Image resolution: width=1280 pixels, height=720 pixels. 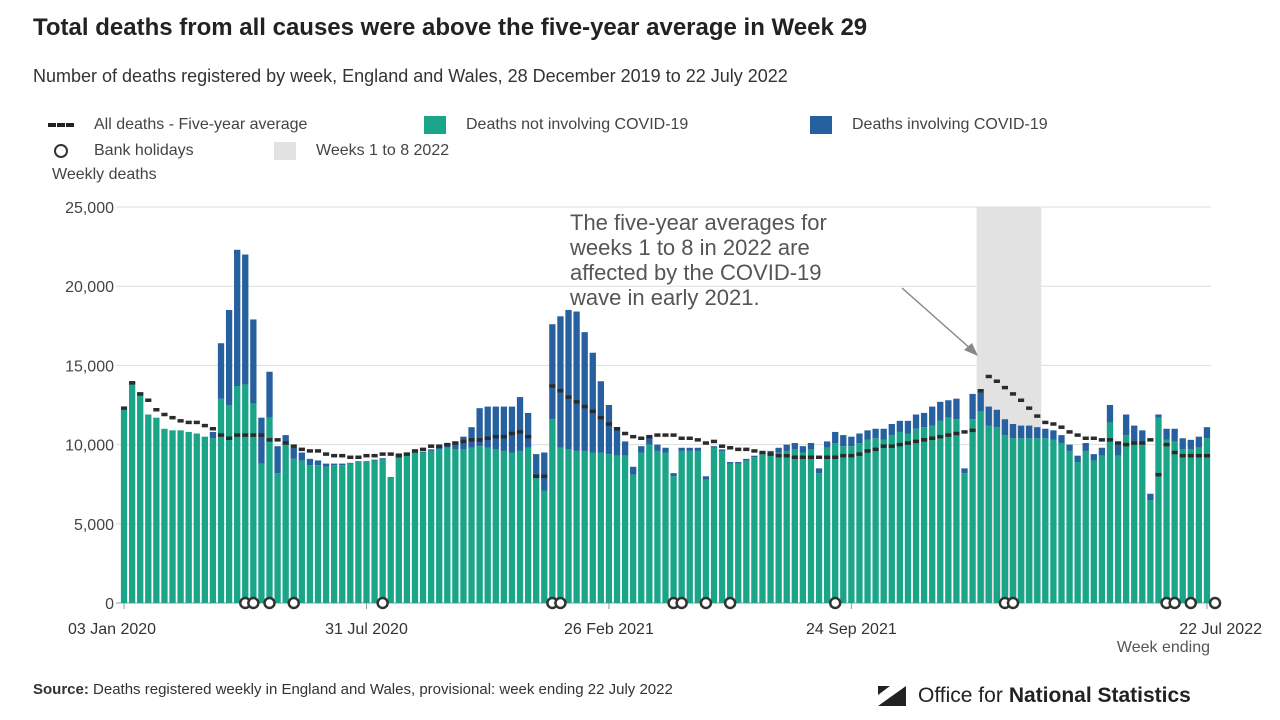 What do you see at coordinates (851, 629) in the screenshot?
I see `x-tick-label: 24 Sep 2021` at bounding box center [851, 629].